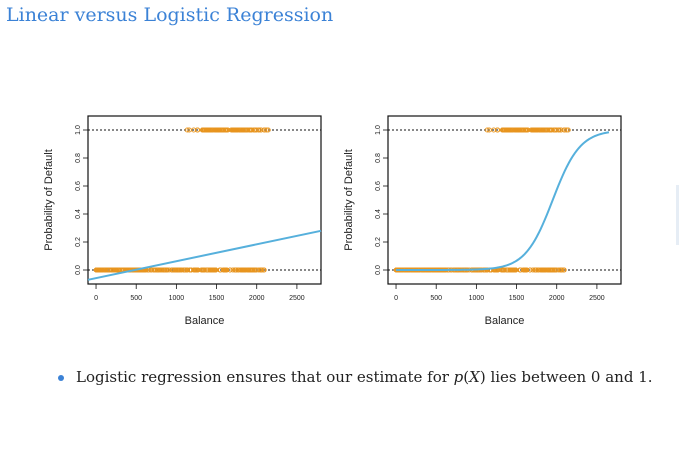 Image resolution: width=679 pixels, height=466 pixels. Describe the element at coordinates (204, 255) in the screenshot. I see `linear-fit-line` at that location.